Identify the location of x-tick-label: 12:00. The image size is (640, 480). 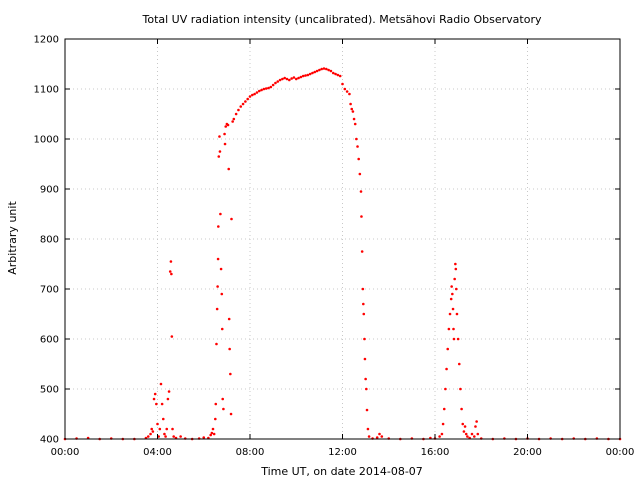
(342, 452).